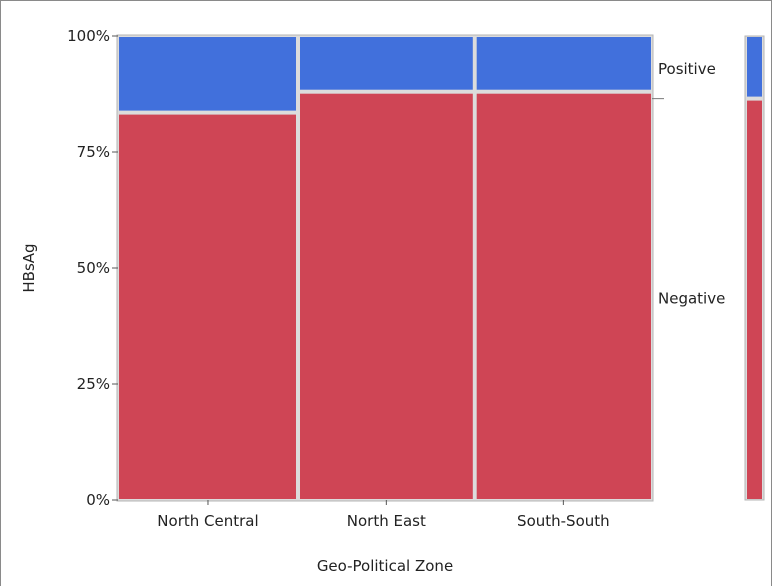  I want to click on mosaic-cell-south-south-positive, so click(563, 63).